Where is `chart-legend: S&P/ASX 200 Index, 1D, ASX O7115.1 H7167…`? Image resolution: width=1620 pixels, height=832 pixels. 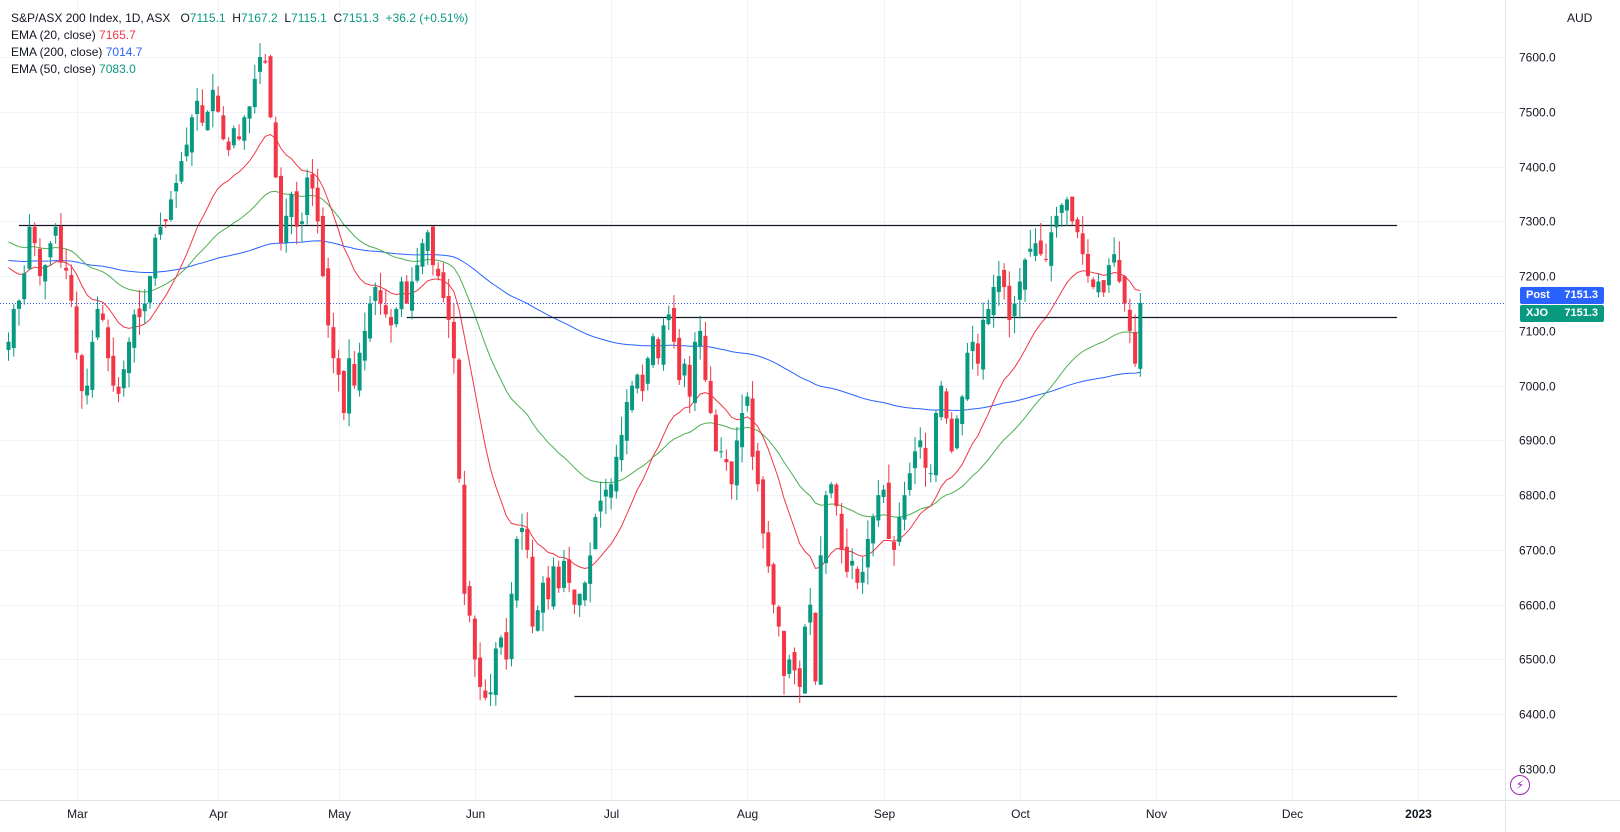
chart-legend: S&P/ASX 200 Index, 1D, ASX O7115.1 H7167… is located at coordinates (239, 44).